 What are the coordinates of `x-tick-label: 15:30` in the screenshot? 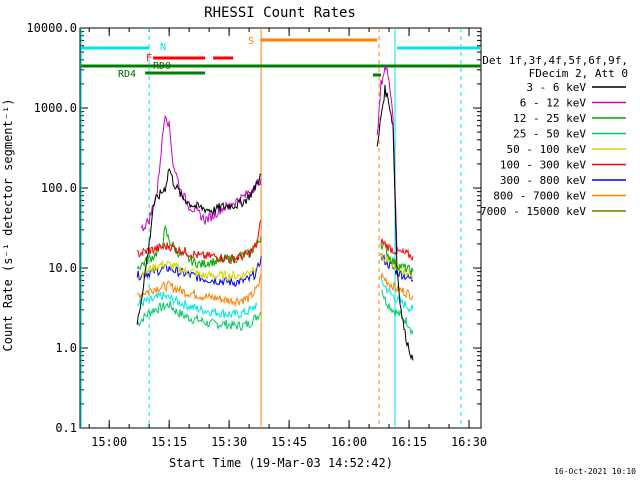 It's located at (229, 442).